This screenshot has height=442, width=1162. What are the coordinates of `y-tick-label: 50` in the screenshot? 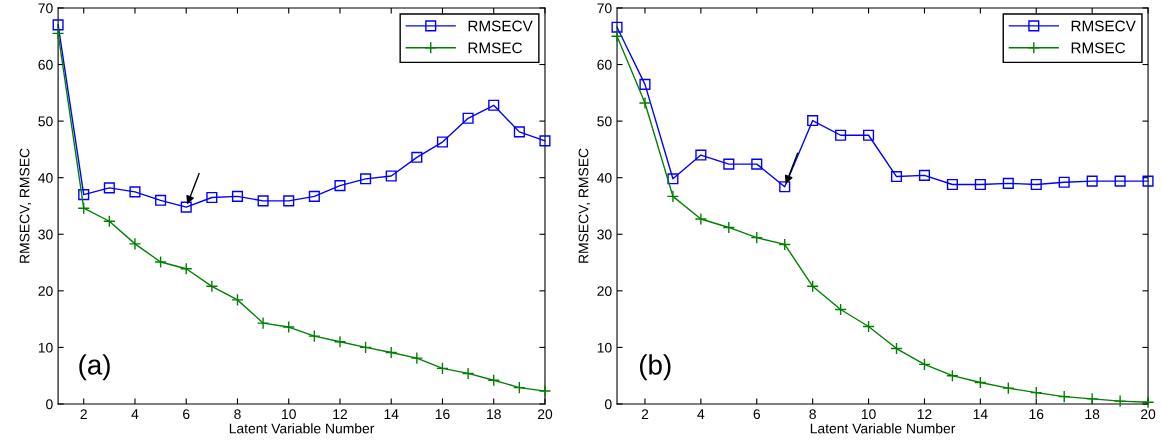 It's located at (604, 121).